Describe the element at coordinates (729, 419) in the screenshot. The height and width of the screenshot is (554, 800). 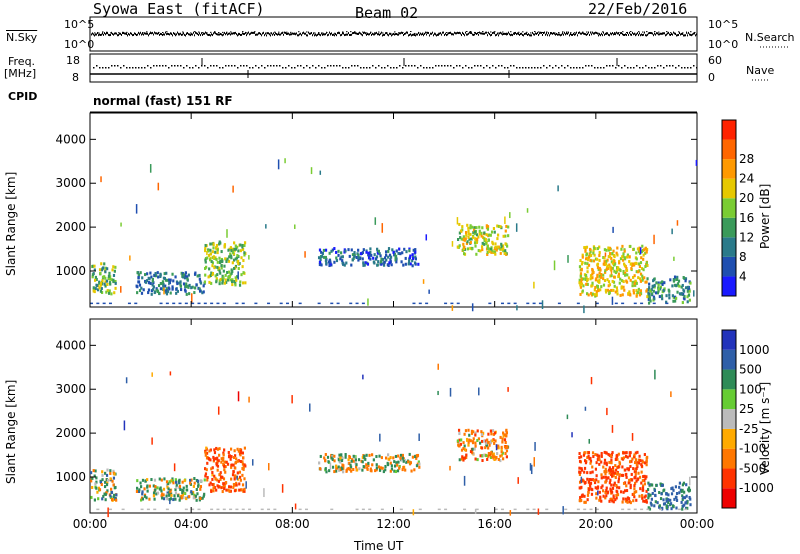
I see `velocity-colorbar` at that location.